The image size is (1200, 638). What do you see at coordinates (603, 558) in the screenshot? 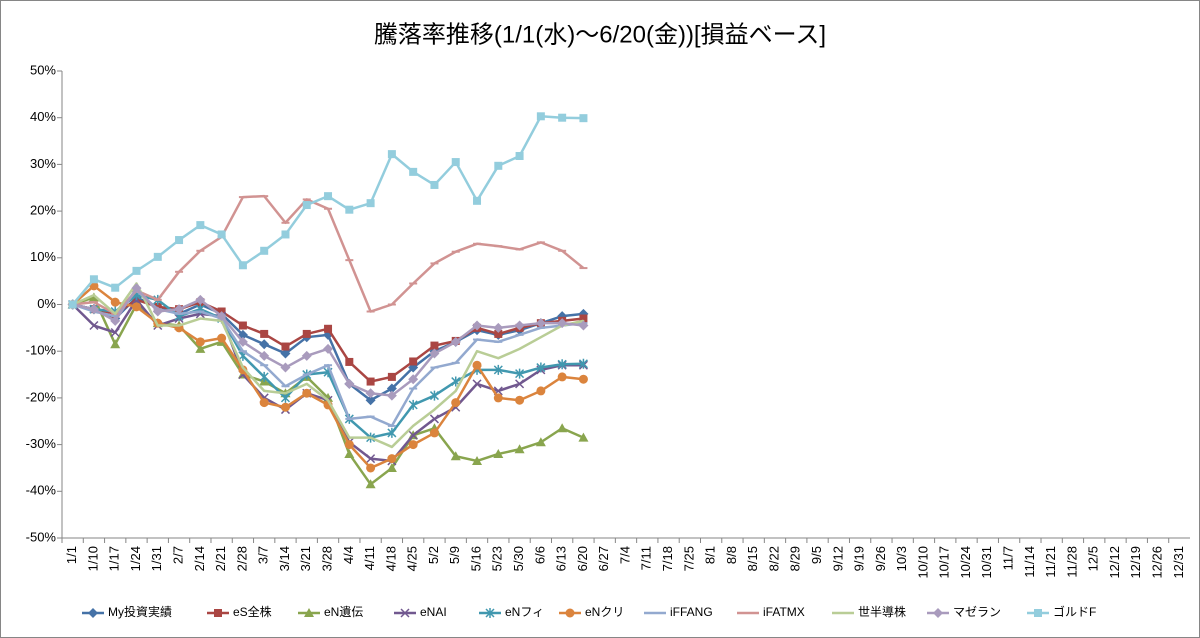
I see `x-tick-label: 6/27` at bounding box center [603, 558].